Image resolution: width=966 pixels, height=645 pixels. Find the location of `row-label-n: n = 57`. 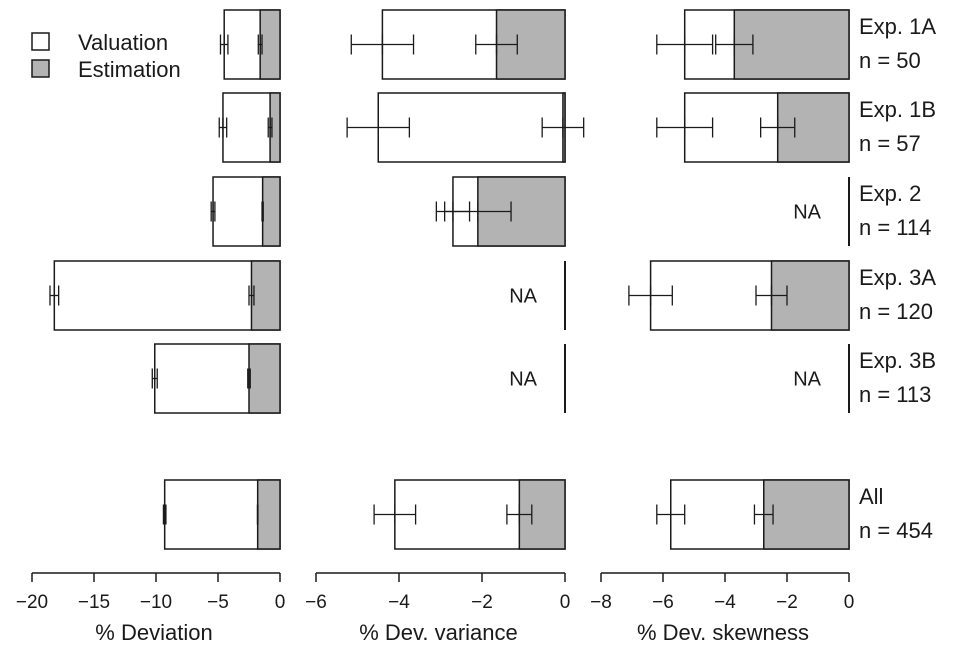

row-label-n: n = 57 is located at coordinates (890, 143).